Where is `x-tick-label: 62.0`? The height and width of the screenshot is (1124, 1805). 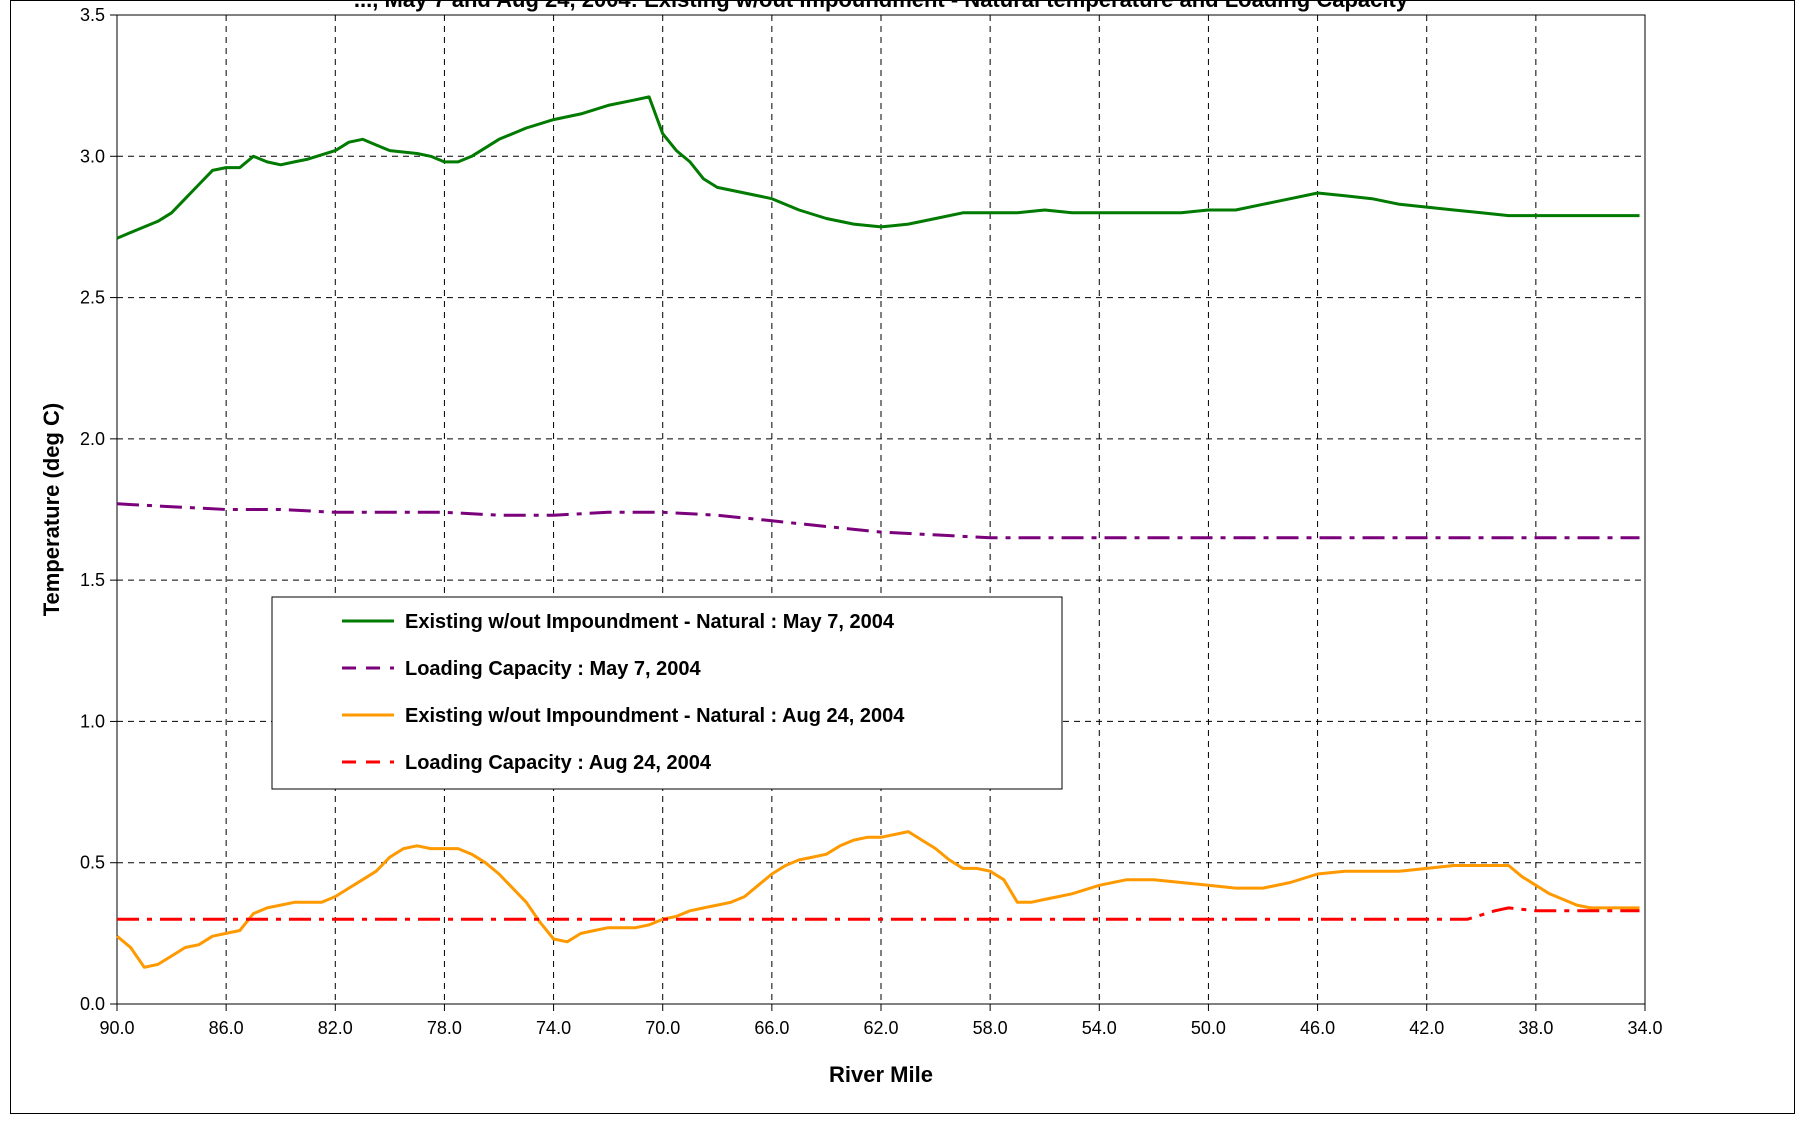
x-tick-label: 62.0 is located at coordinates (880, 1028).